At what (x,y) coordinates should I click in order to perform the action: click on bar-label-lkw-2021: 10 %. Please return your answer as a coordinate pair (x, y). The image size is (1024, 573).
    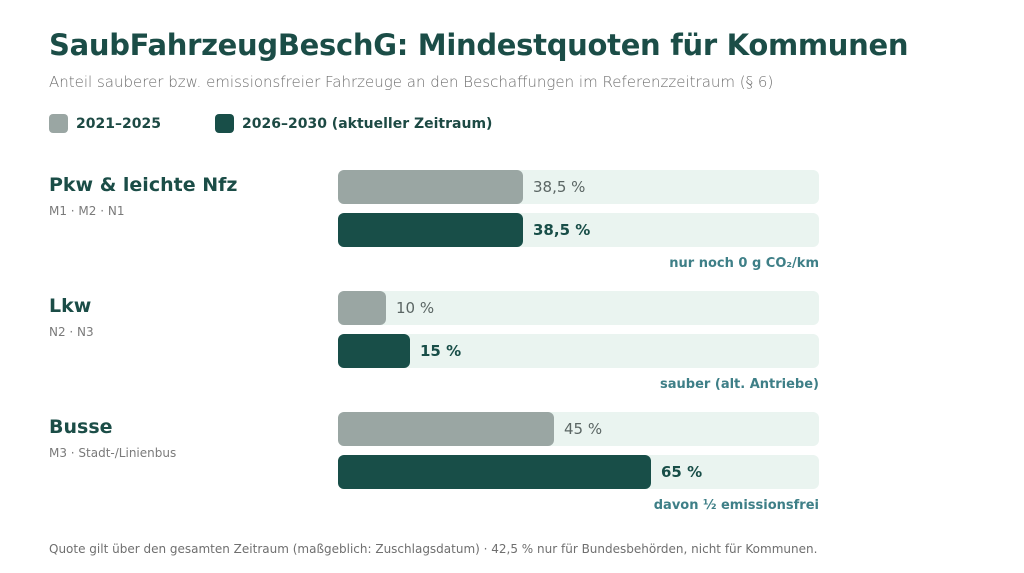
    Looking at the image, I should click on (415, 308).